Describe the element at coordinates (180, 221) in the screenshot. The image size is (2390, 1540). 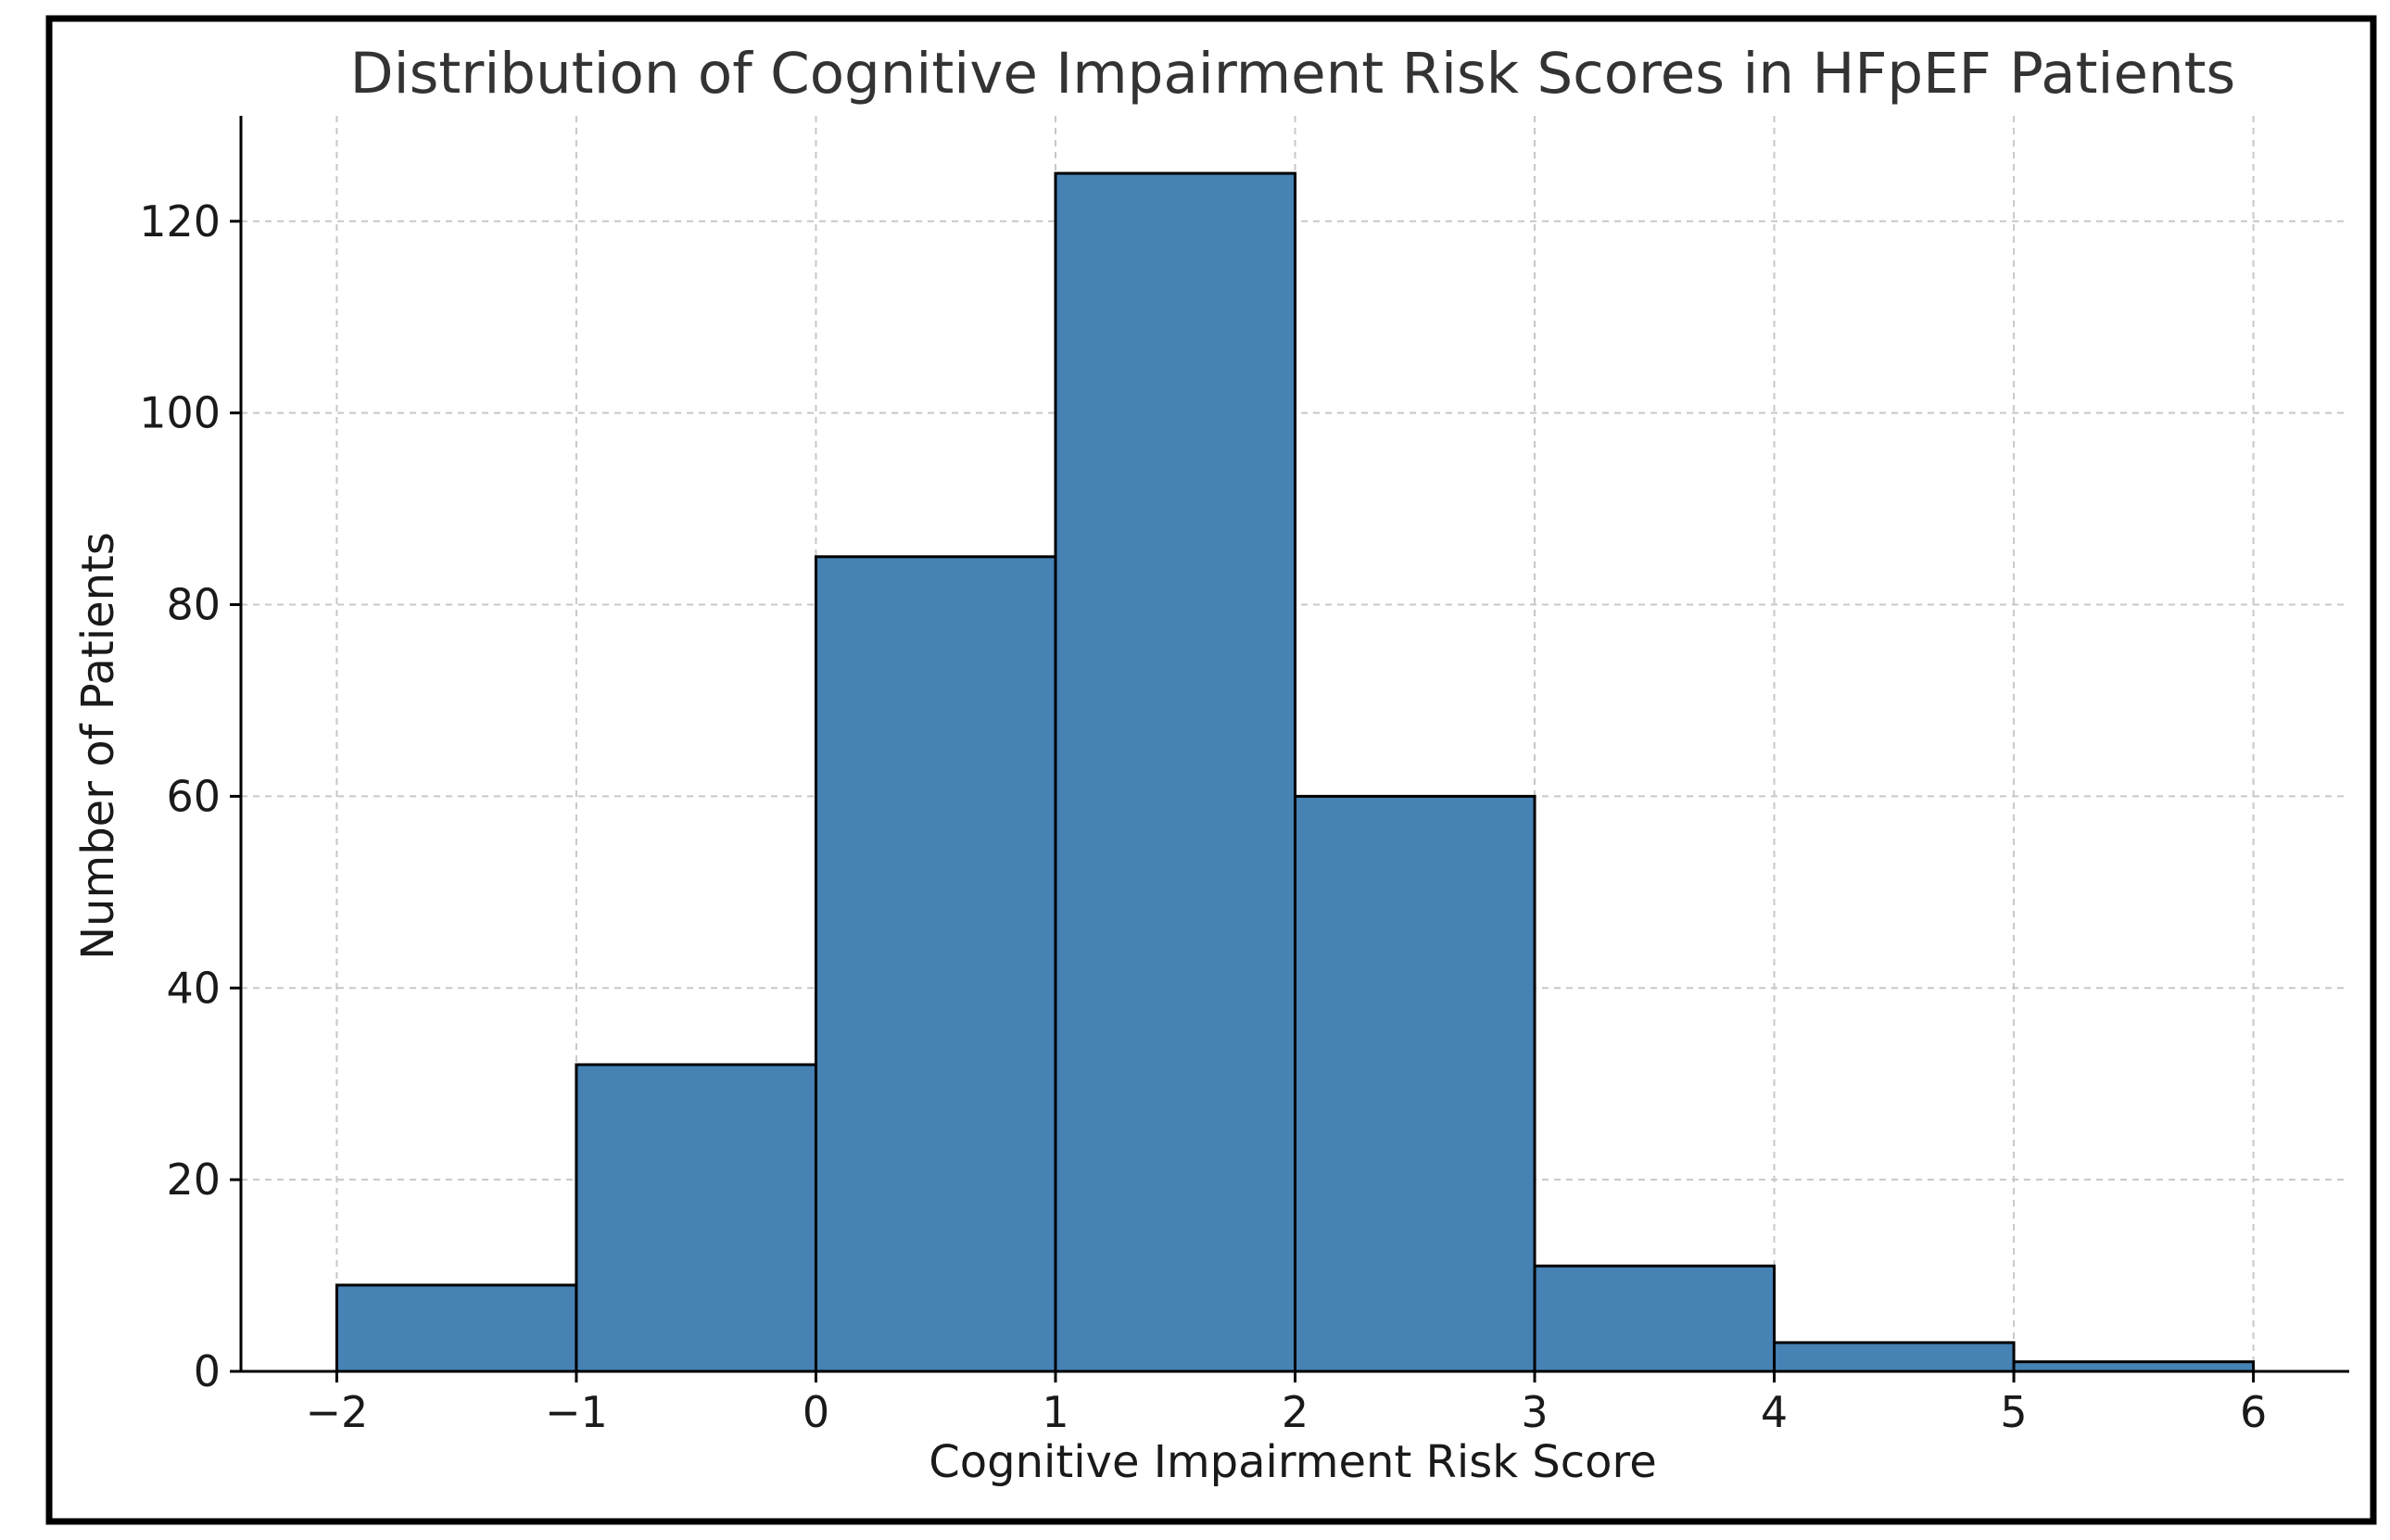
I see `y-tick-label-6: 120` at that location.